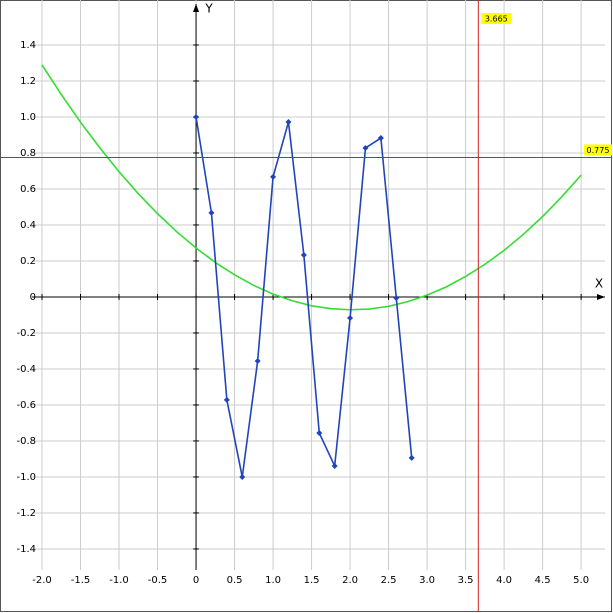  I want to click on y-tick-label: 0.6, so click(28, 189).